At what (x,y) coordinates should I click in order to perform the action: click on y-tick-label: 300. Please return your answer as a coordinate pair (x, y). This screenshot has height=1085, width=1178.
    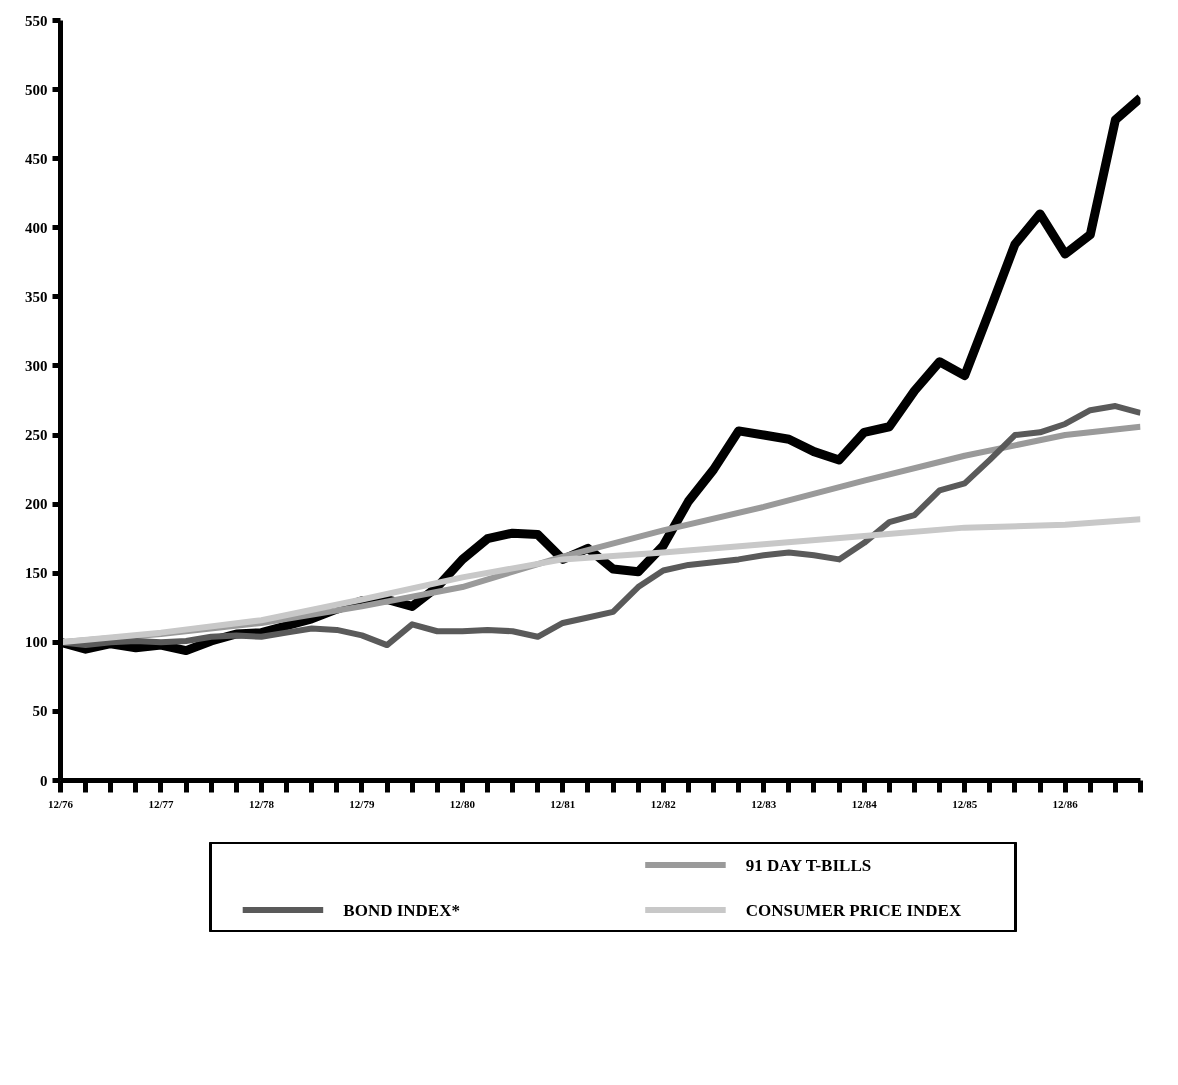
    Looking at the image, I should click on (36, 365).